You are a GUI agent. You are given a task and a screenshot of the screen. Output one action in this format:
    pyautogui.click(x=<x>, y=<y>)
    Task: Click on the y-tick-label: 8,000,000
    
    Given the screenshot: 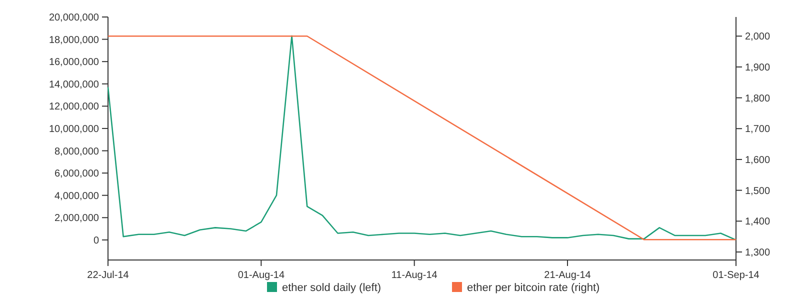 What is the action you would take?
    pyautogui.click(x=77, y=152)
    